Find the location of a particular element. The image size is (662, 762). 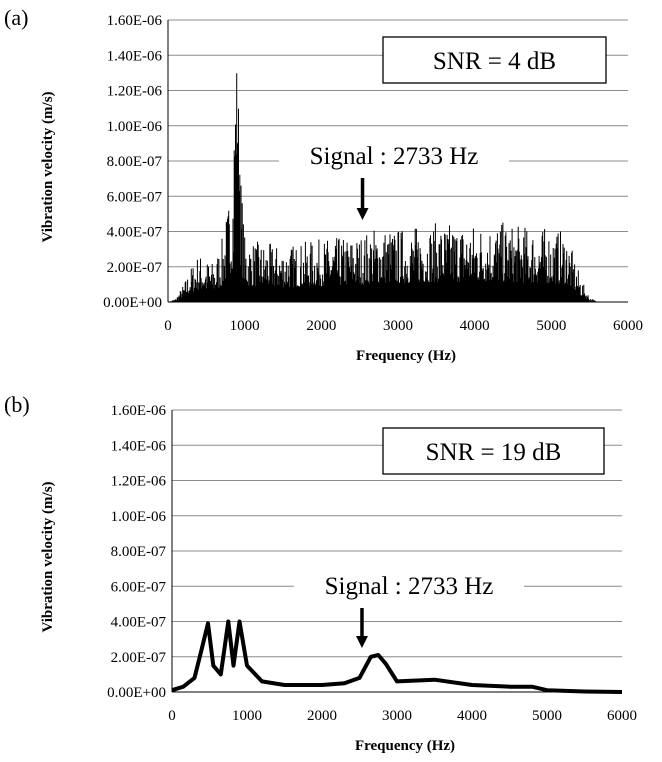

panel-label: (a) is located at coordinates (16, 17).